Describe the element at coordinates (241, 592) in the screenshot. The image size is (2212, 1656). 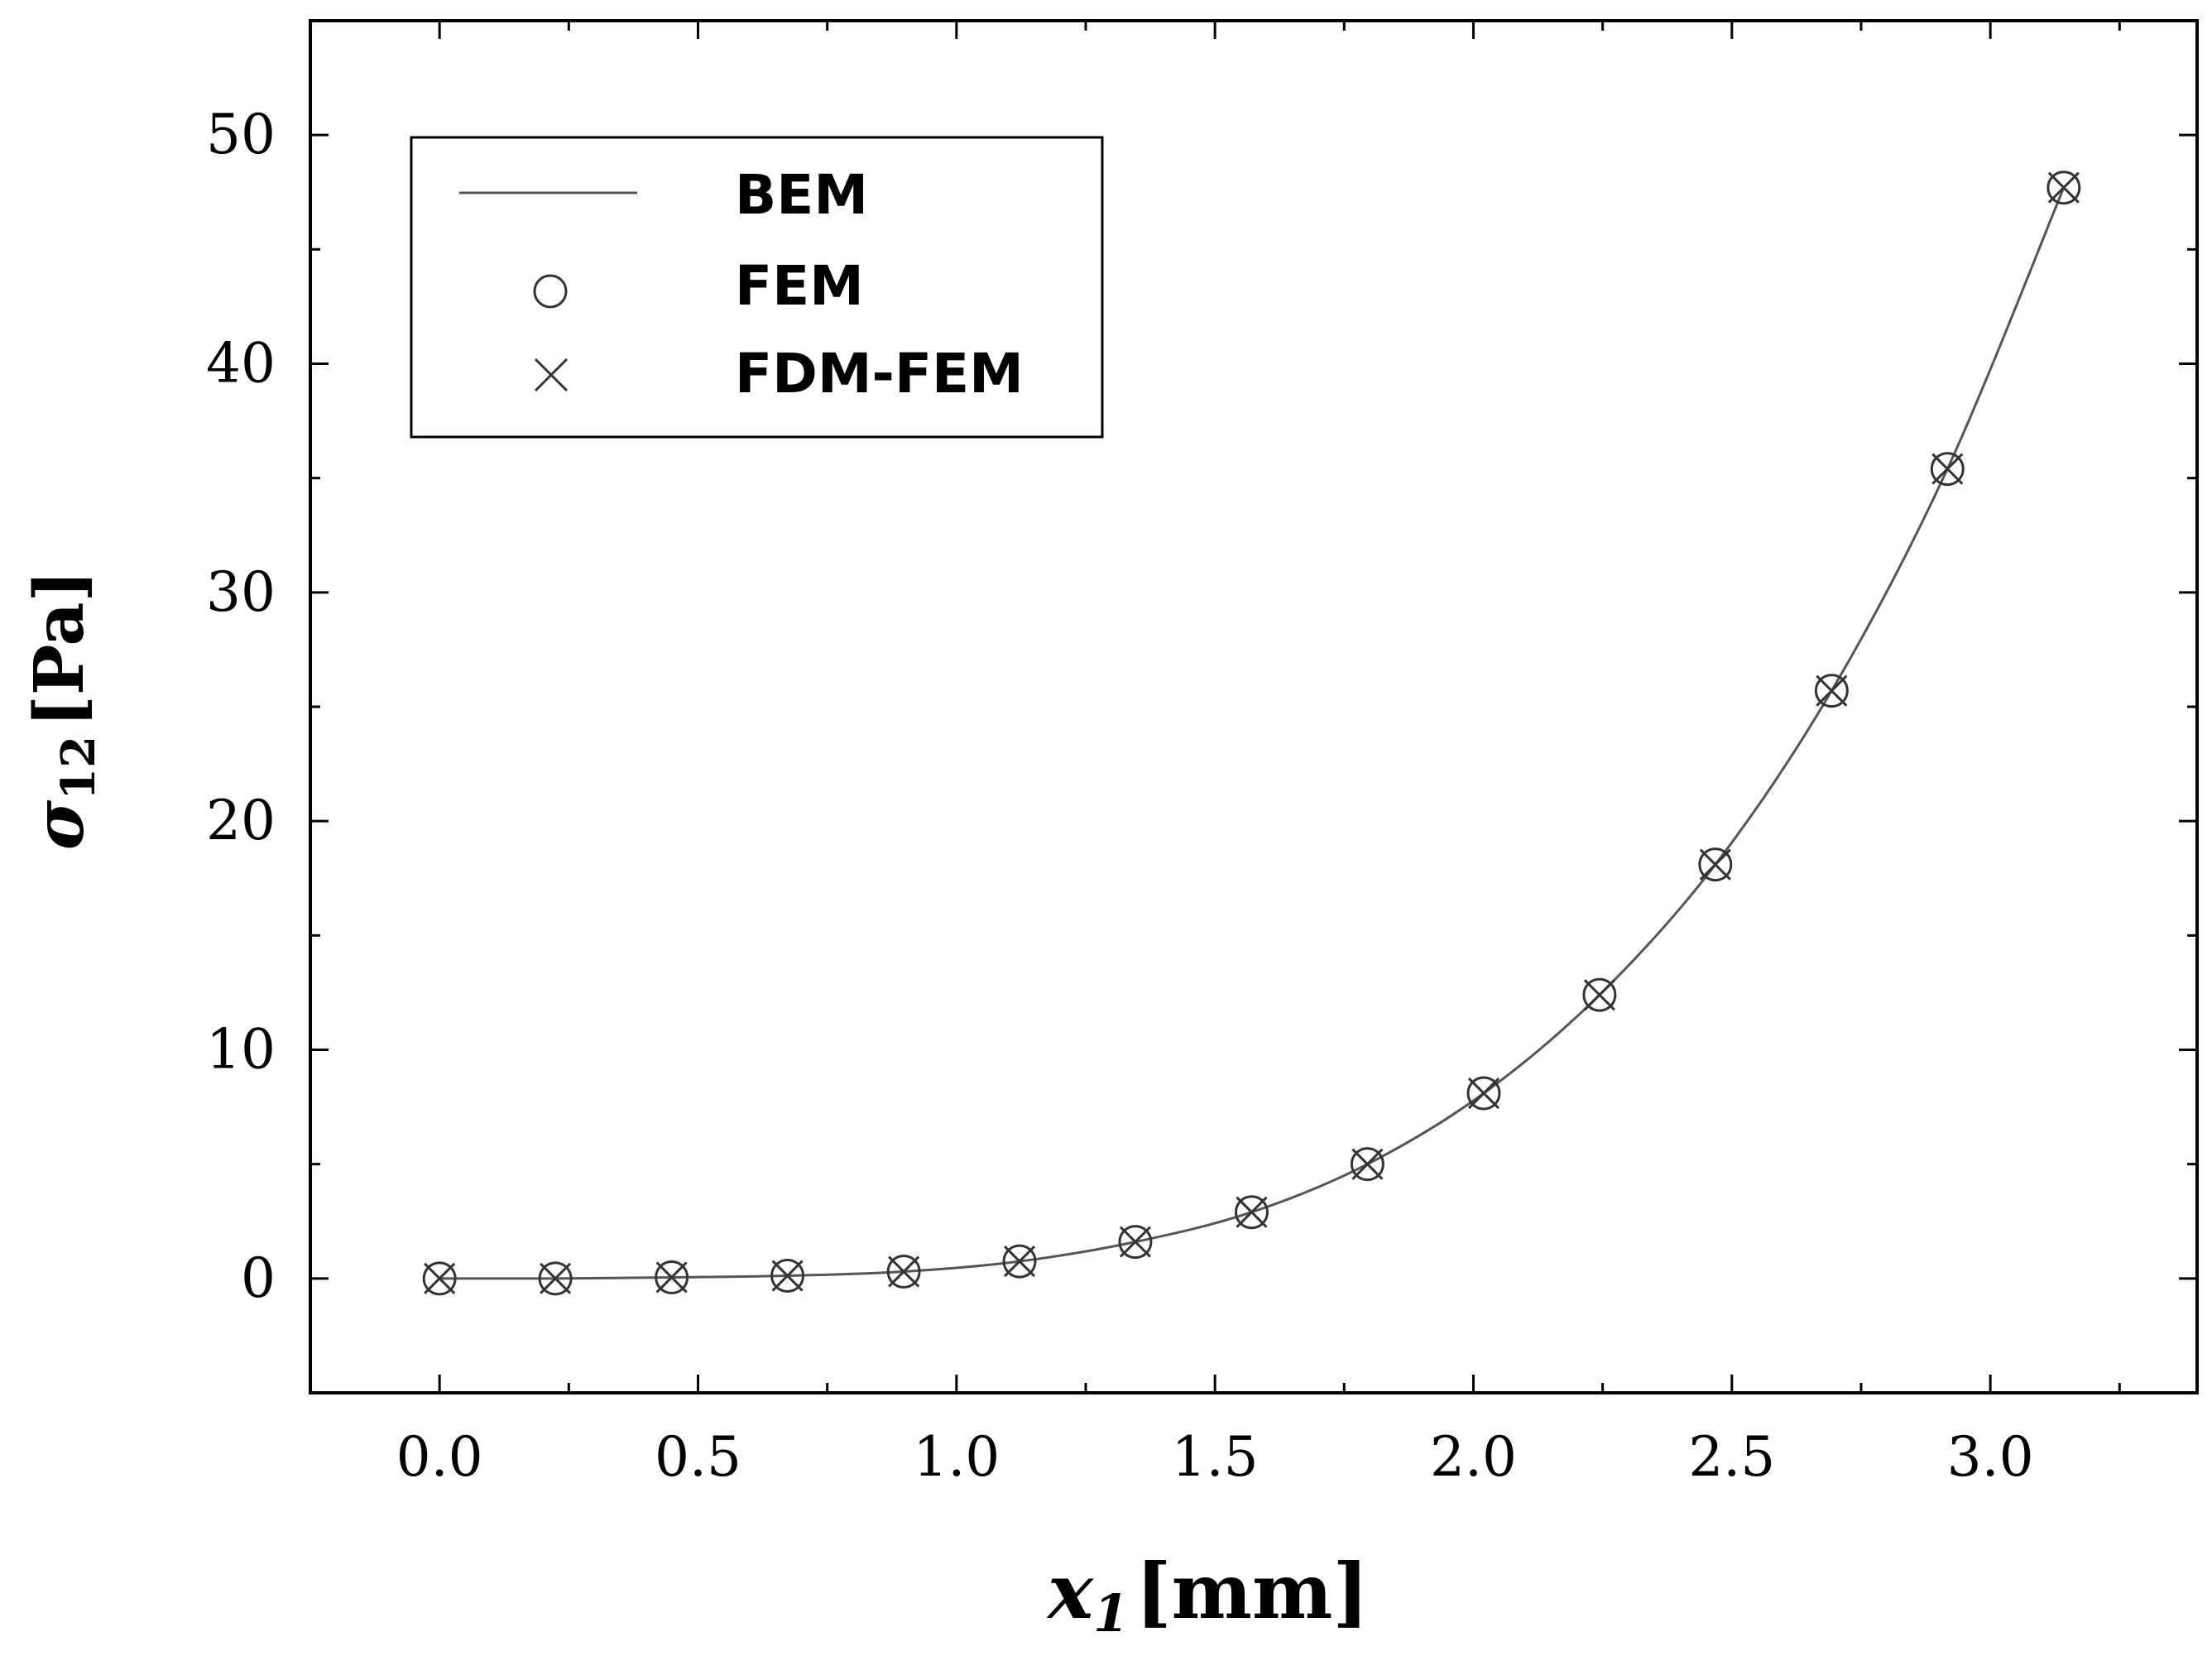
I see `y-tick-label: 30` at that location.